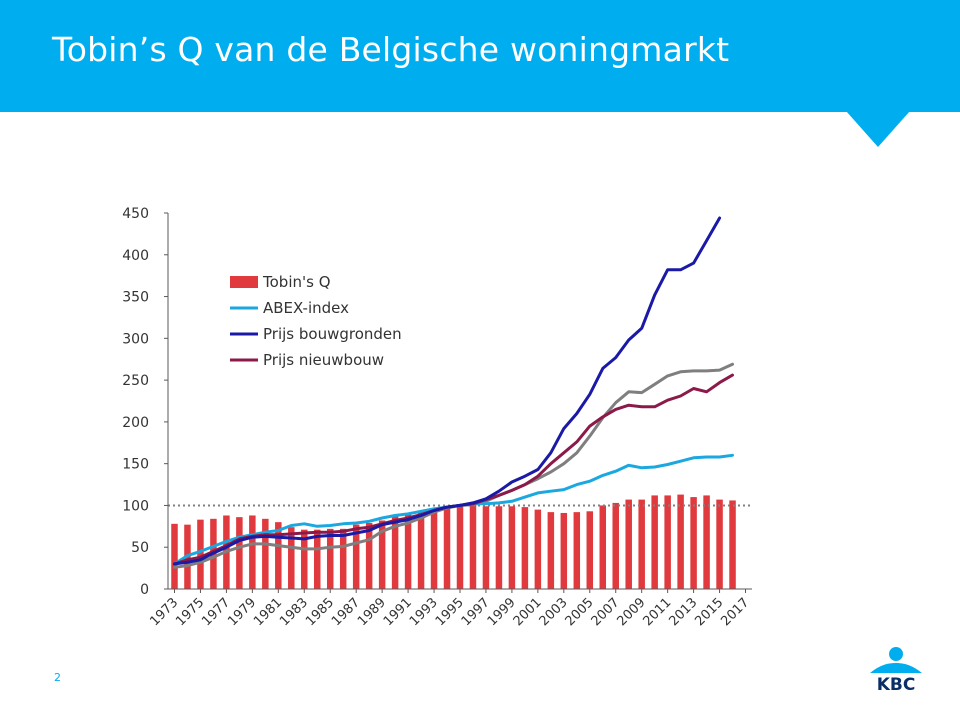  What do you see at coordinates (554, 612) in the screenshot?
I see `x-tick-label-2003: 2003` at bounding box center [554, 612].